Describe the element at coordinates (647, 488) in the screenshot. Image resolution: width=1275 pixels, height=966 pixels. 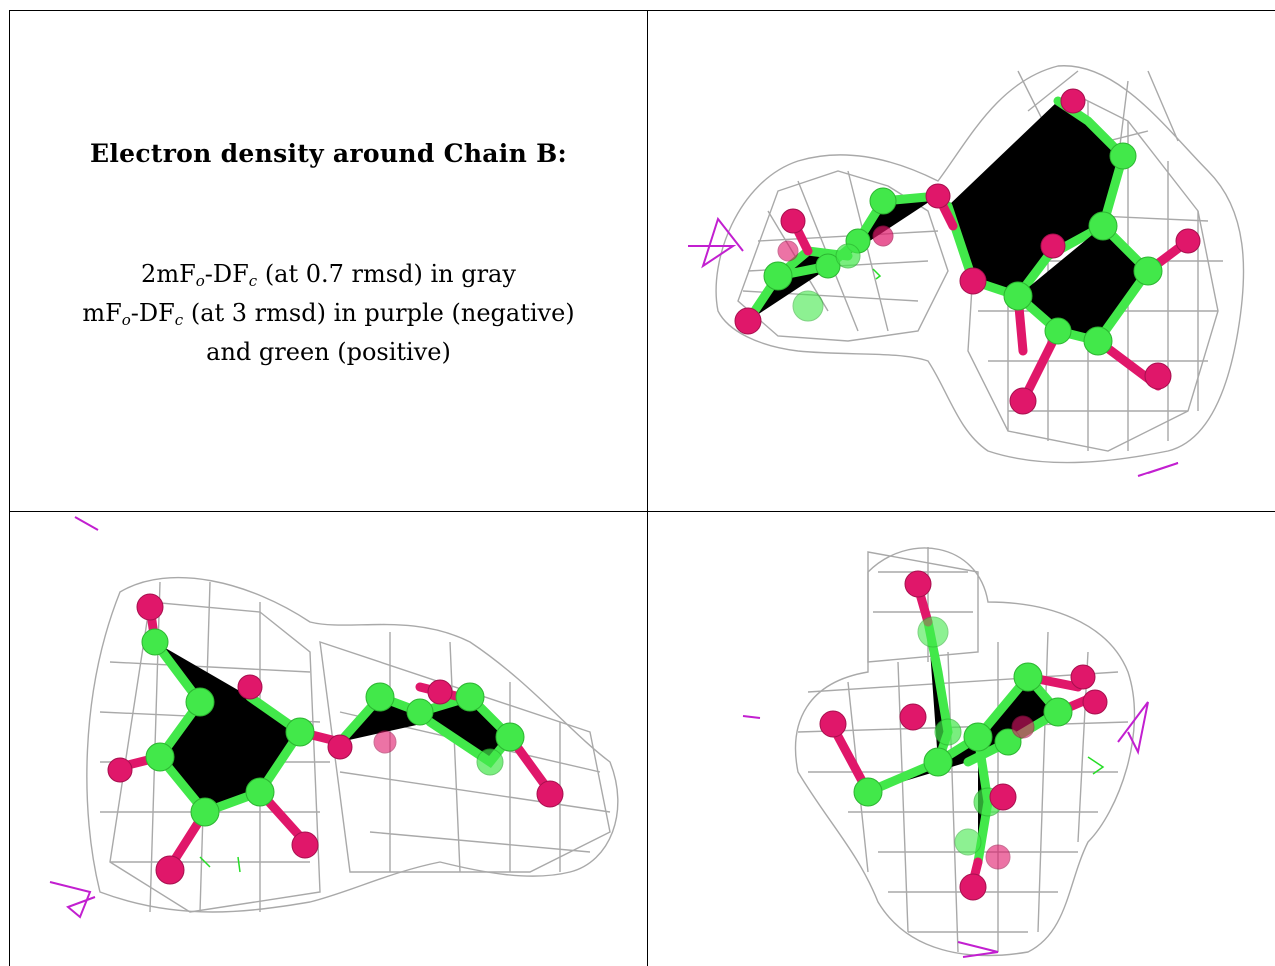
I see `grid-center-divider` at that location.